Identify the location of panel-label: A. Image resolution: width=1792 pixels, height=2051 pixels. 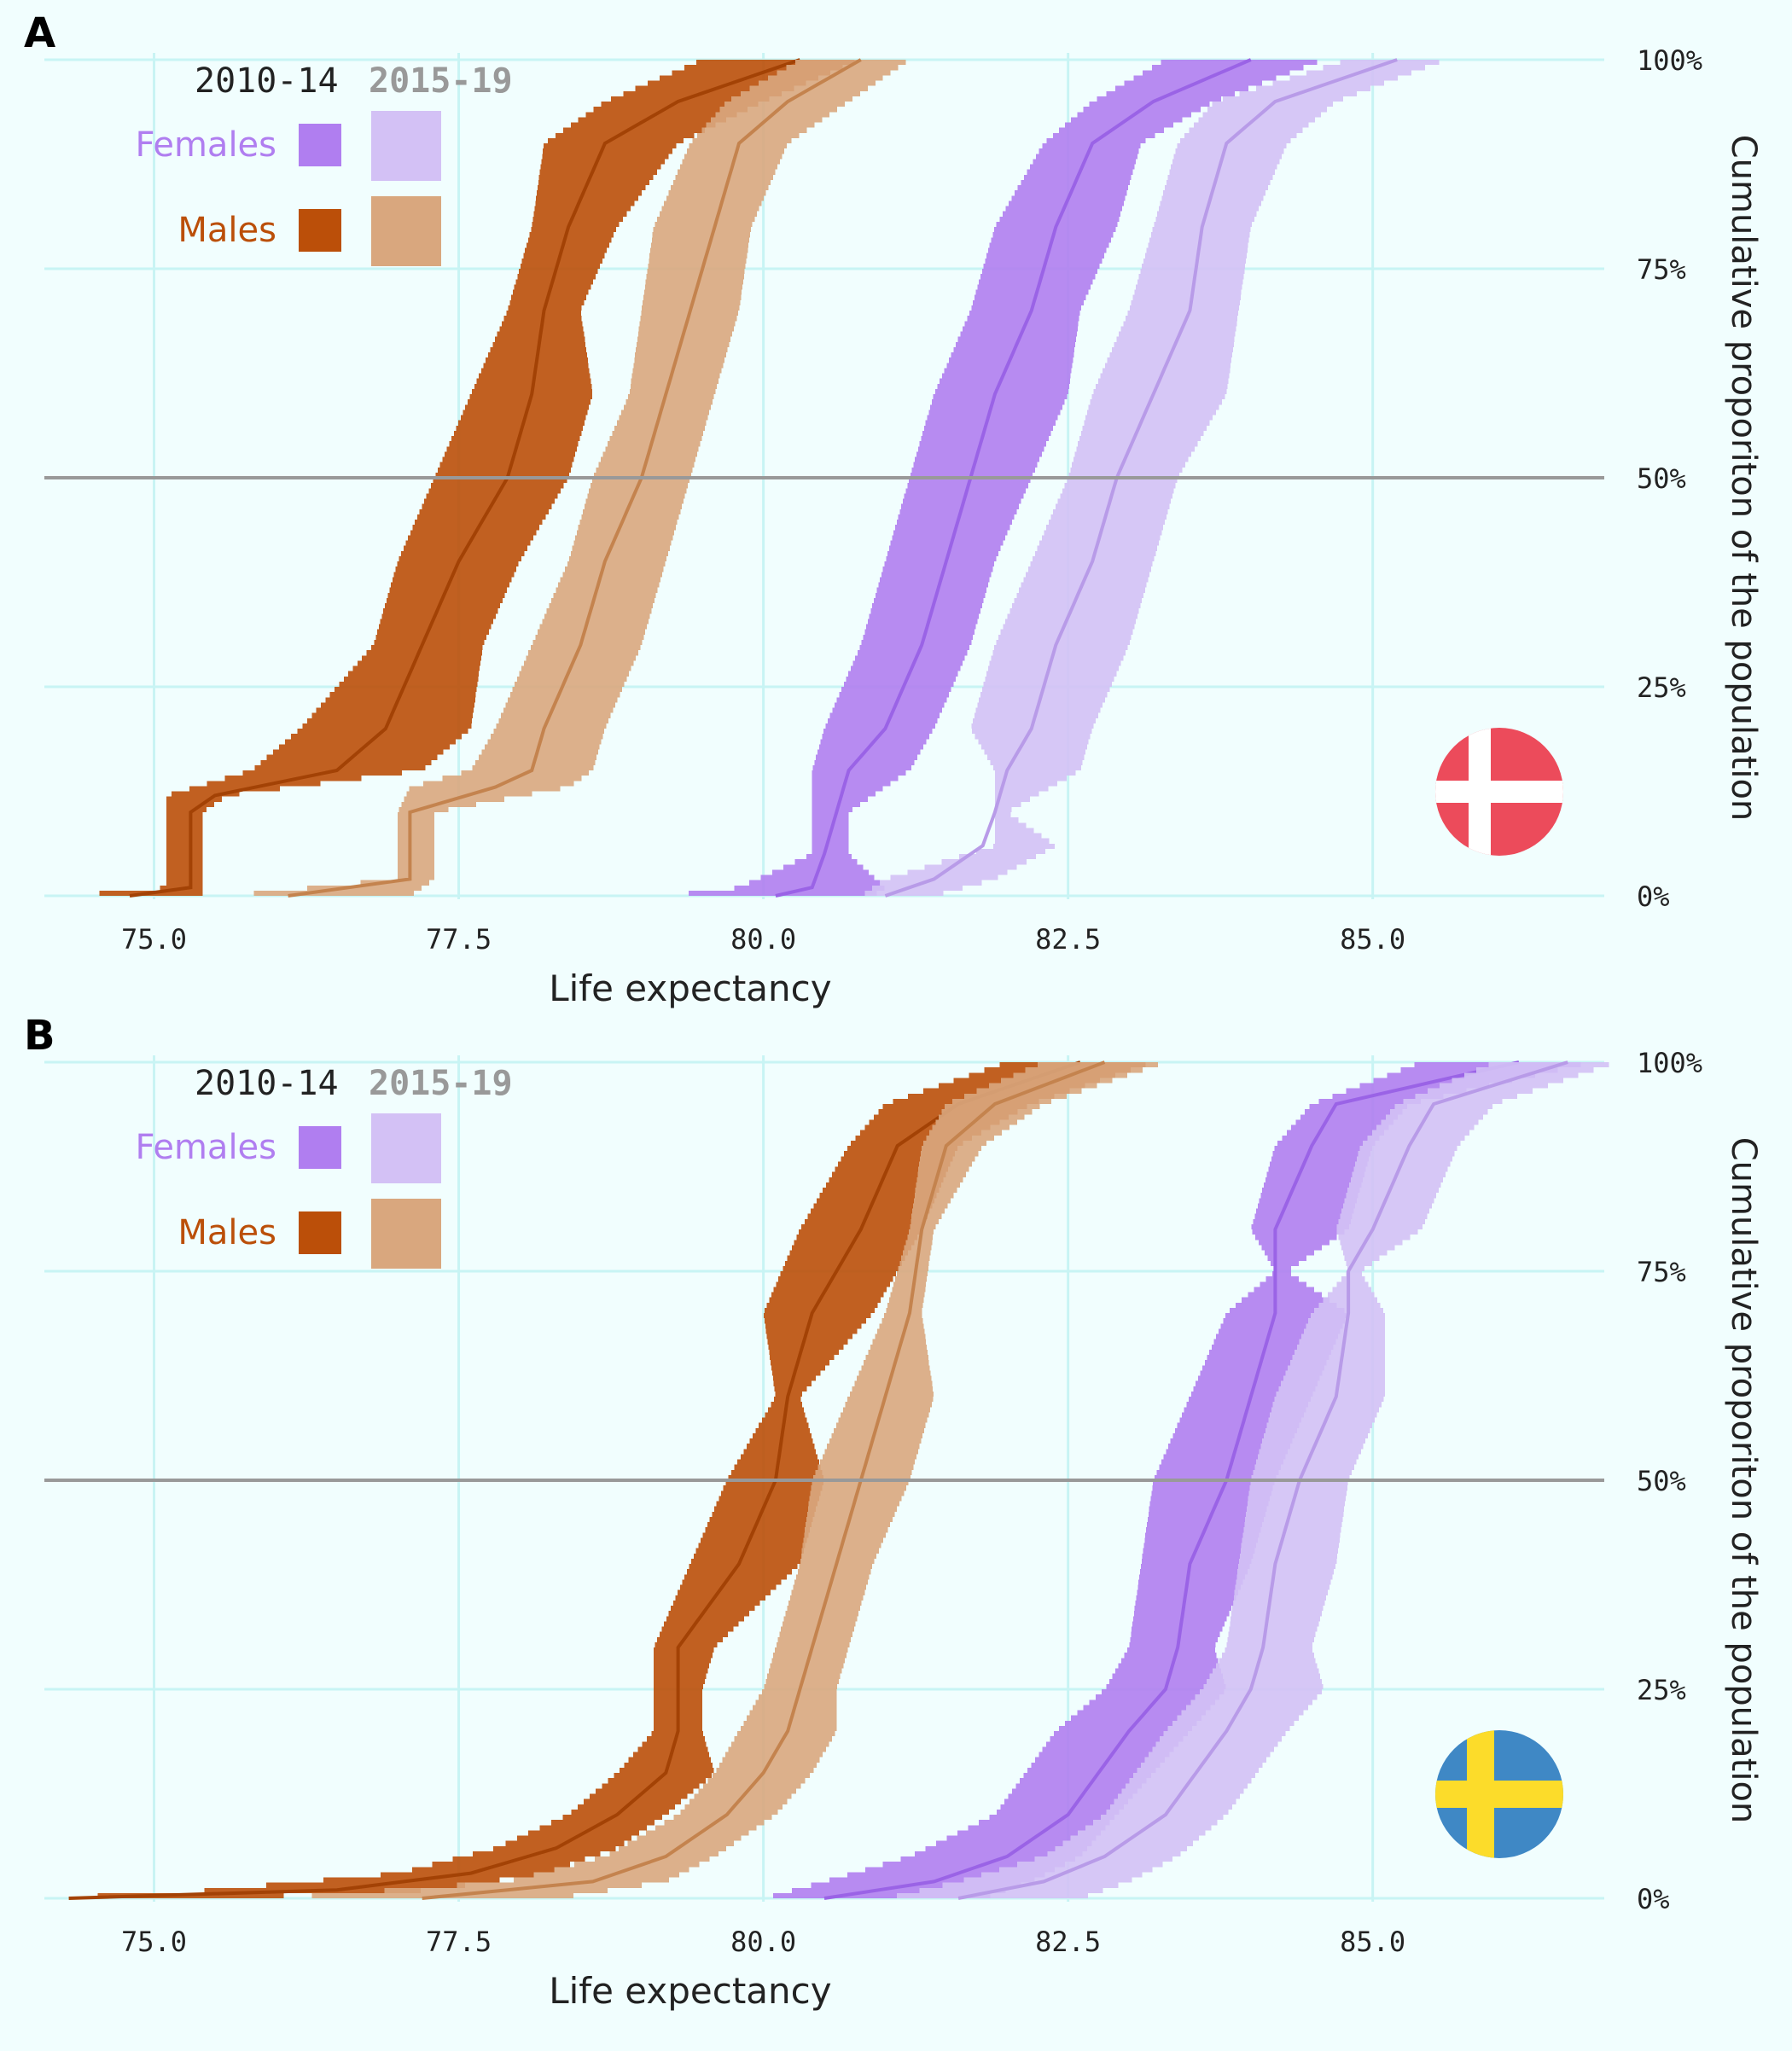
(39, 33).